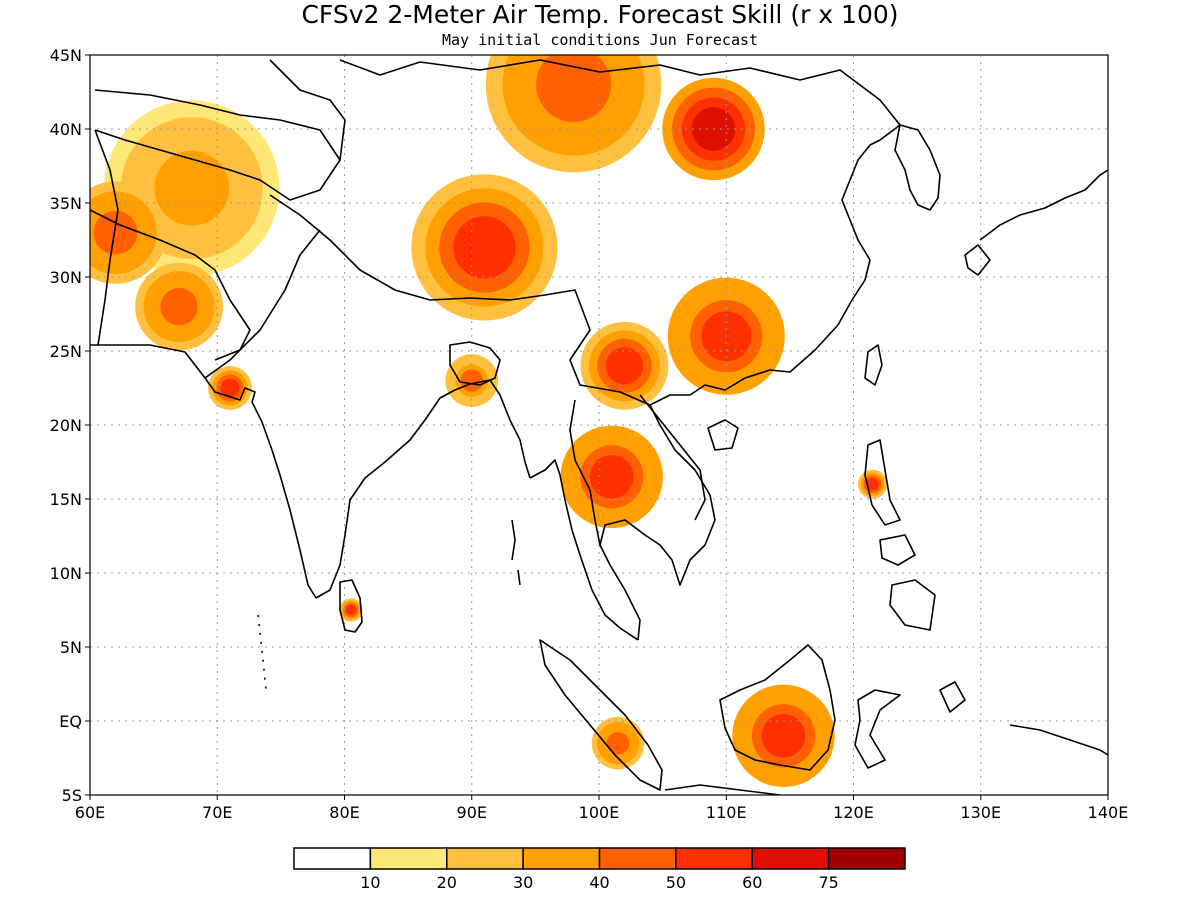  Describe the element at coordinates (917, 167) in the screenshot. I see `coastline-korea` at that location.